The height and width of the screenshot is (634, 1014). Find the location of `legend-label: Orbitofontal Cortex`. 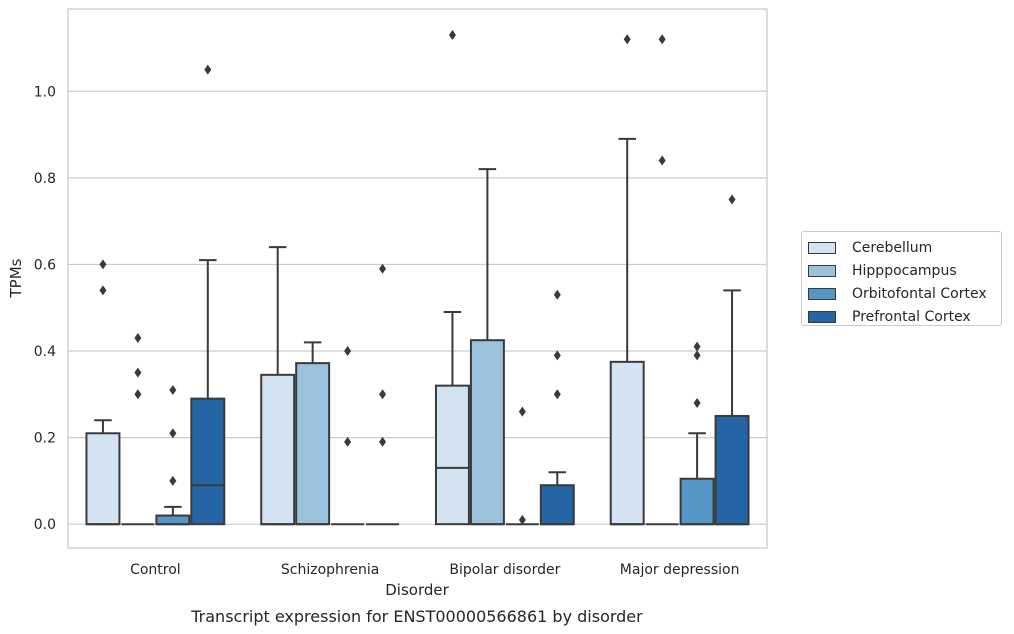

legend-label: Orbitofontal Cortex is located at coordinates (919, 293).